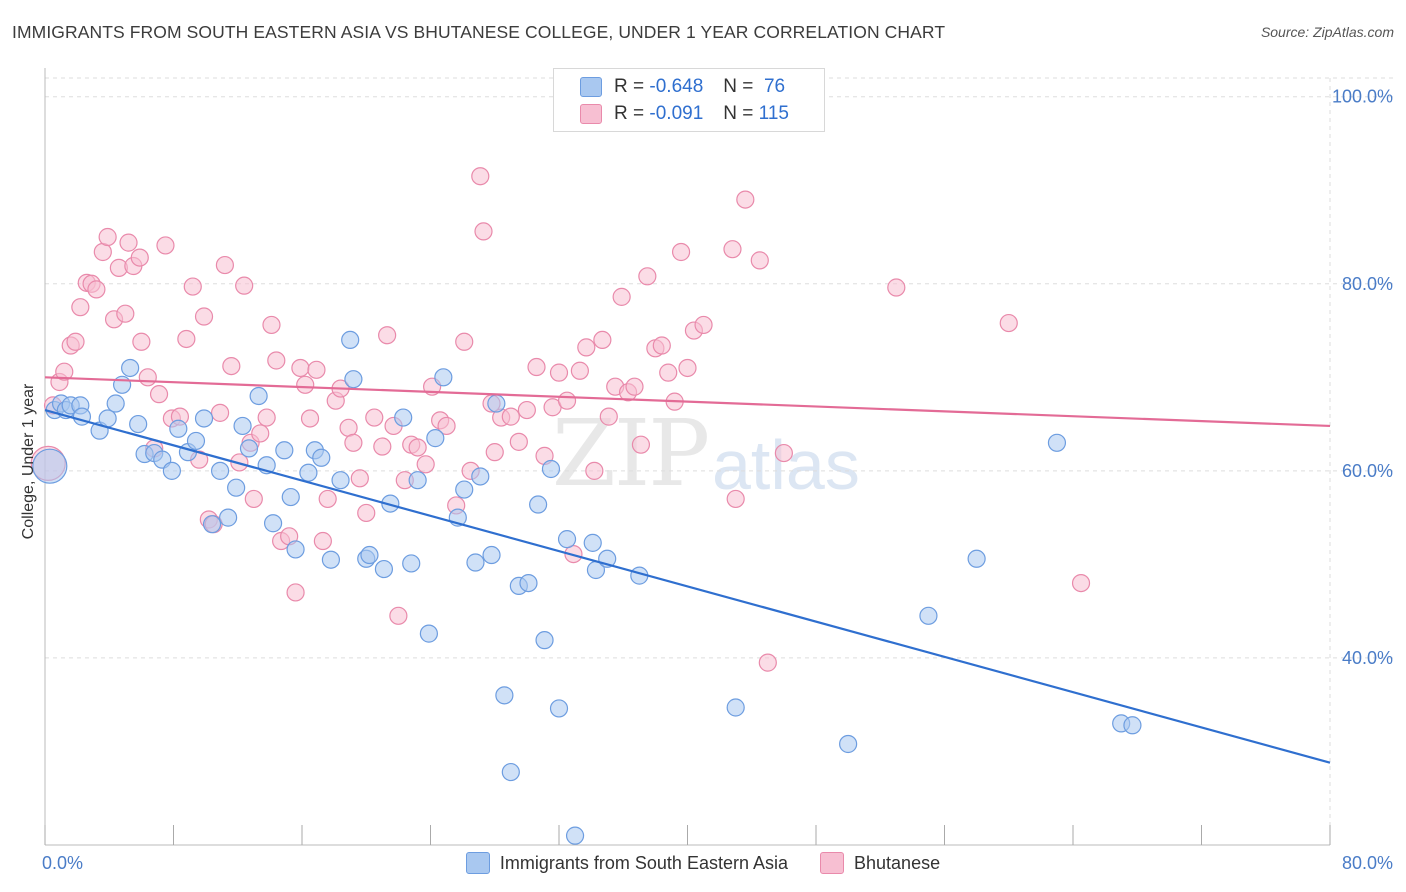 Image resolution: width=1406 pixels, height=892 pixels. Describe the element at coordinates (477, 863) in the screenshot. I see `legend-swatch-sea` at that location.